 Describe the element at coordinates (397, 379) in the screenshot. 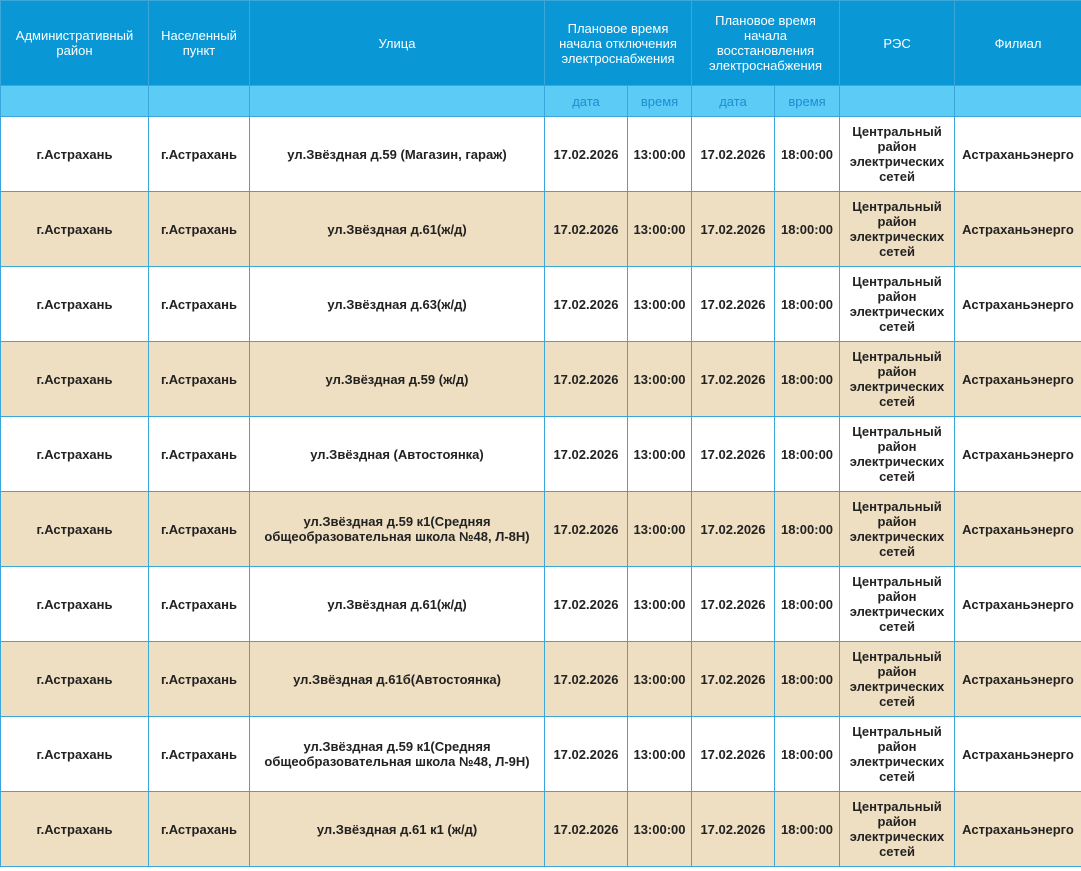

I see `table-cell: ул.Звёздная д.59 (ж/д)` at that location.